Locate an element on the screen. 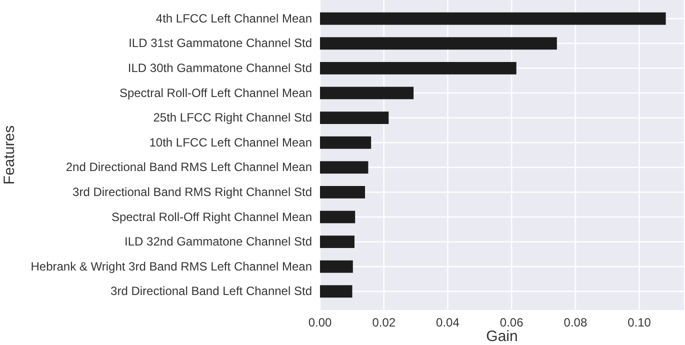 This screenshot has width=685, height=345. x-tick-label: 0.00 is located at coordinates (320, 323).